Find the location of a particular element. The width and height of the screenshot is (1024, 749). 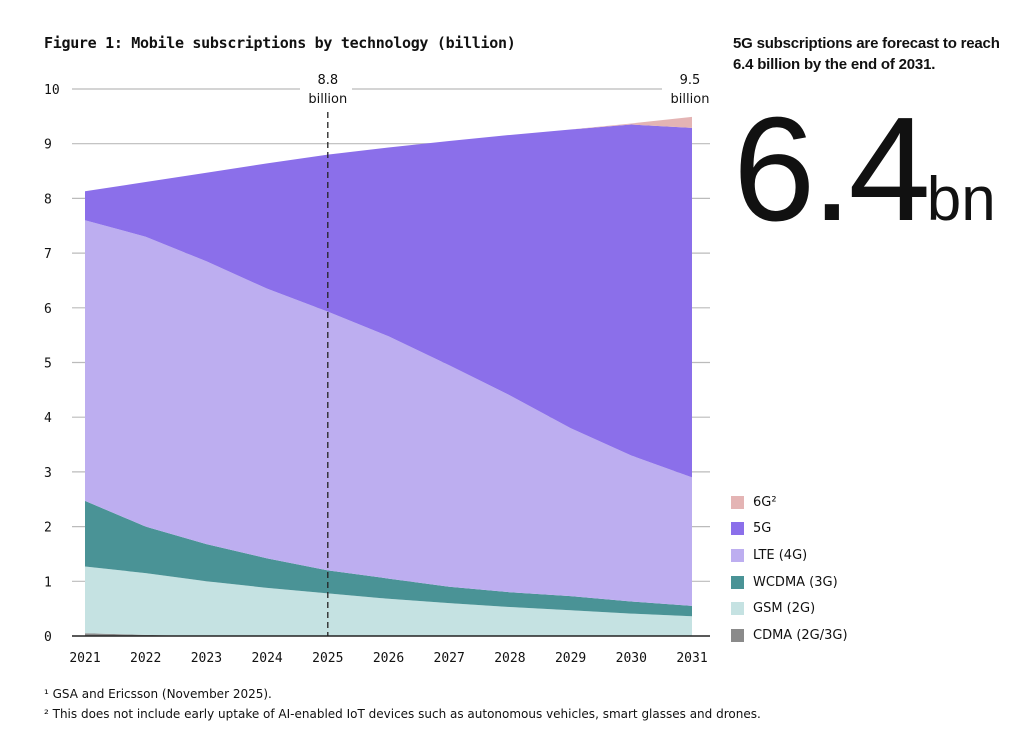

x-tick-label: 2025 is located at coordinates (327, 658).